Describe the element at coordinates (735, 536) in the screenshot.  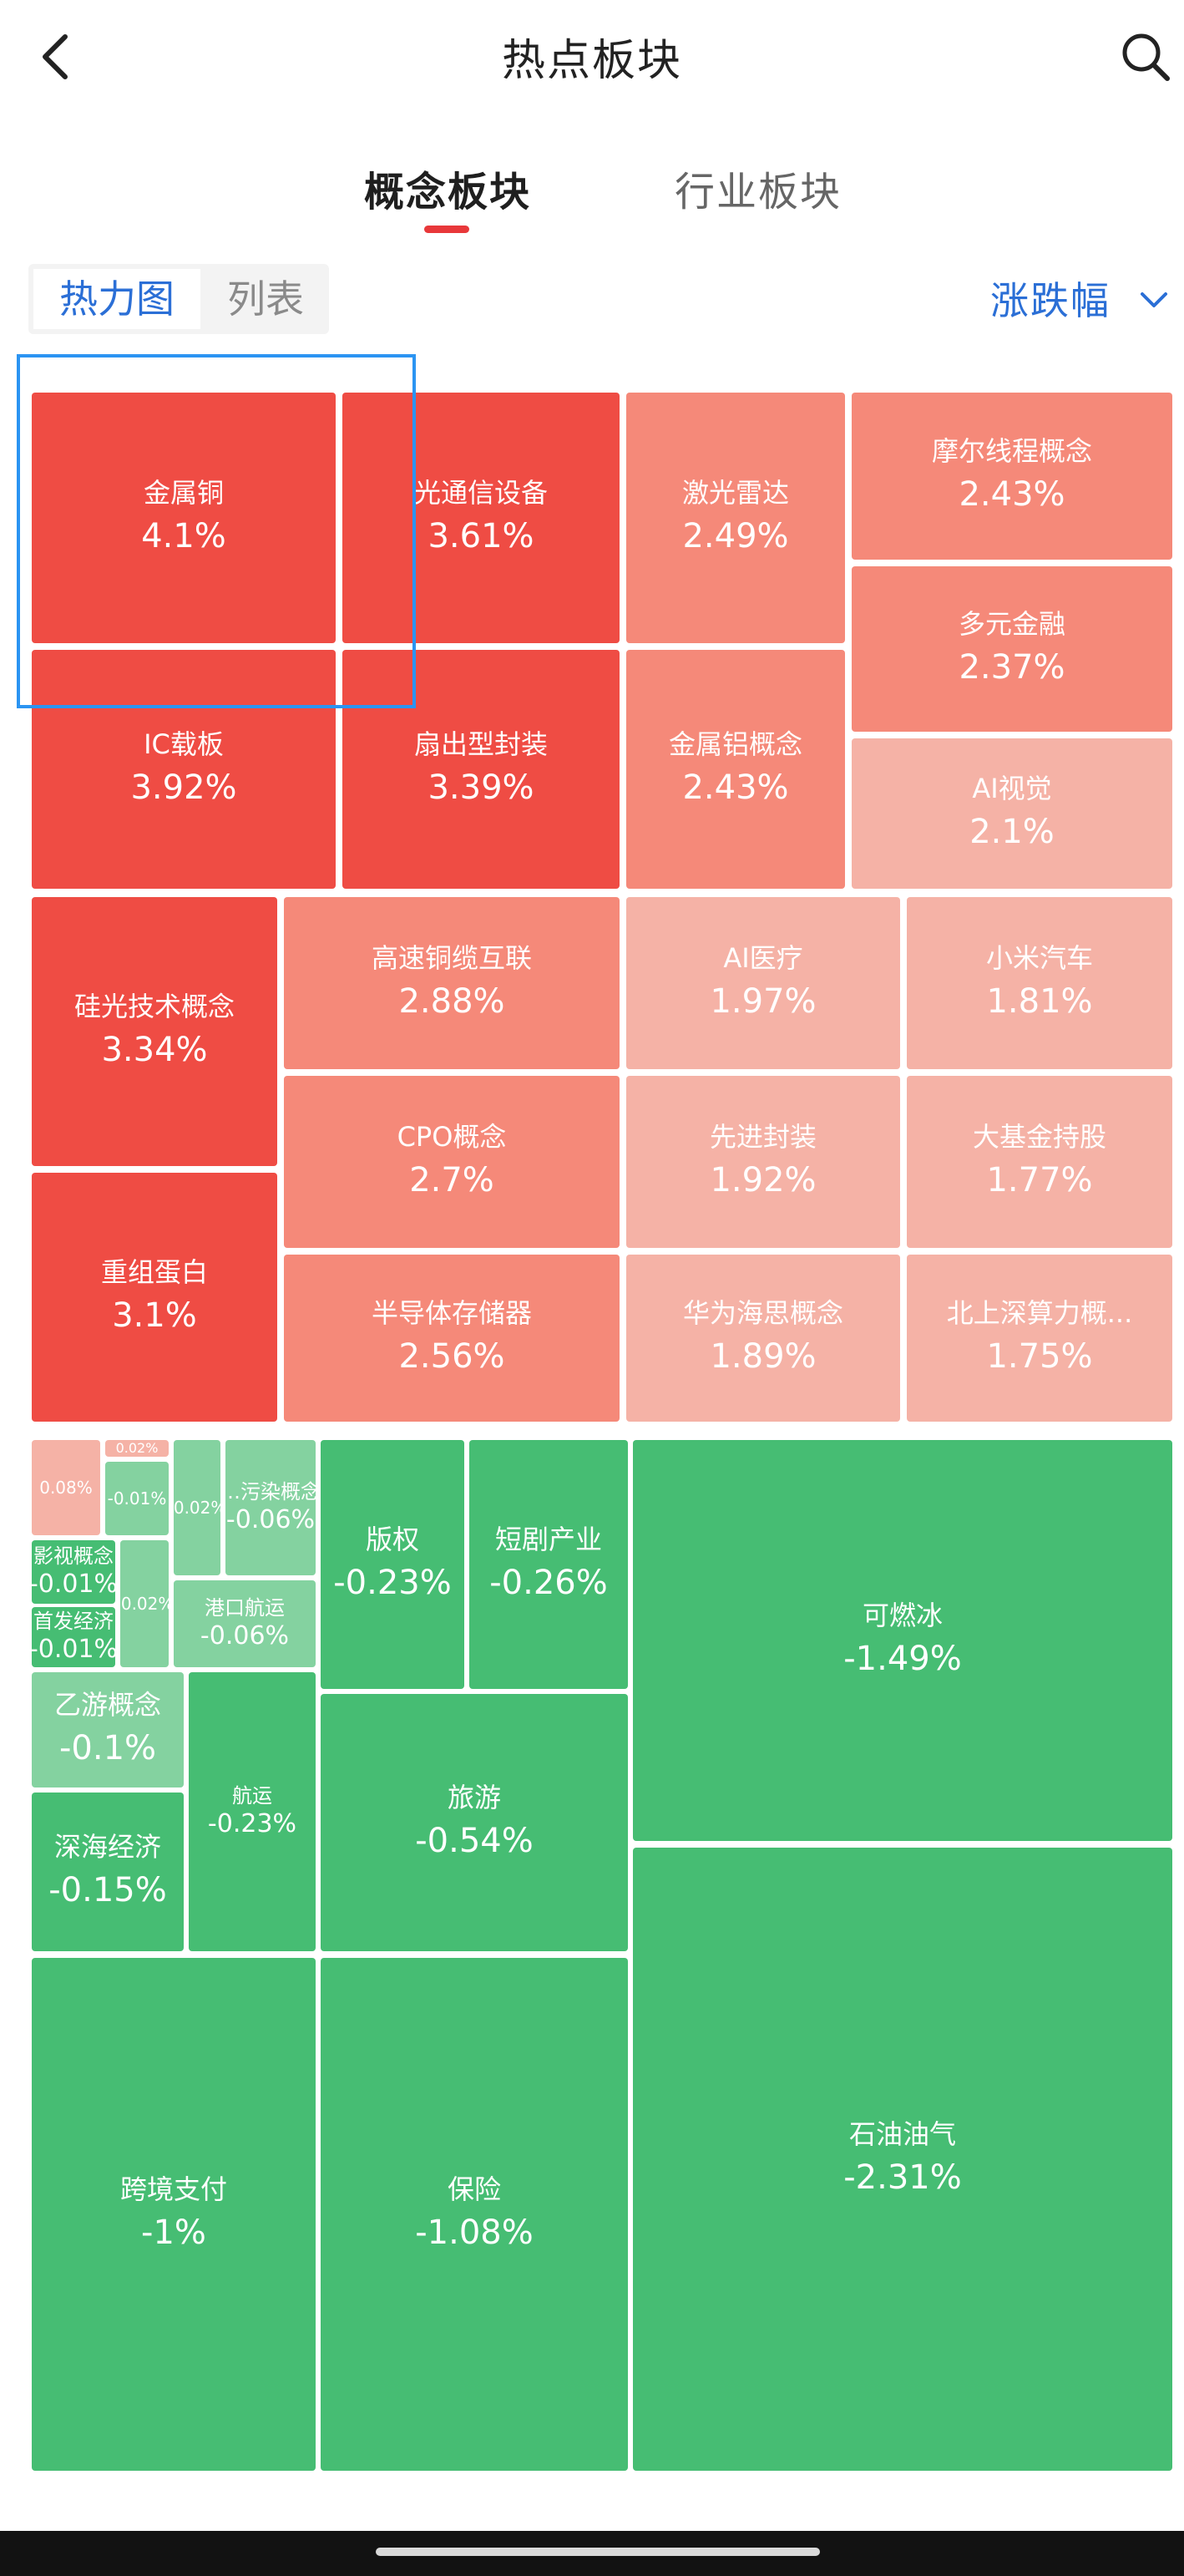
I see `tile-change: 2.49%` at that location.